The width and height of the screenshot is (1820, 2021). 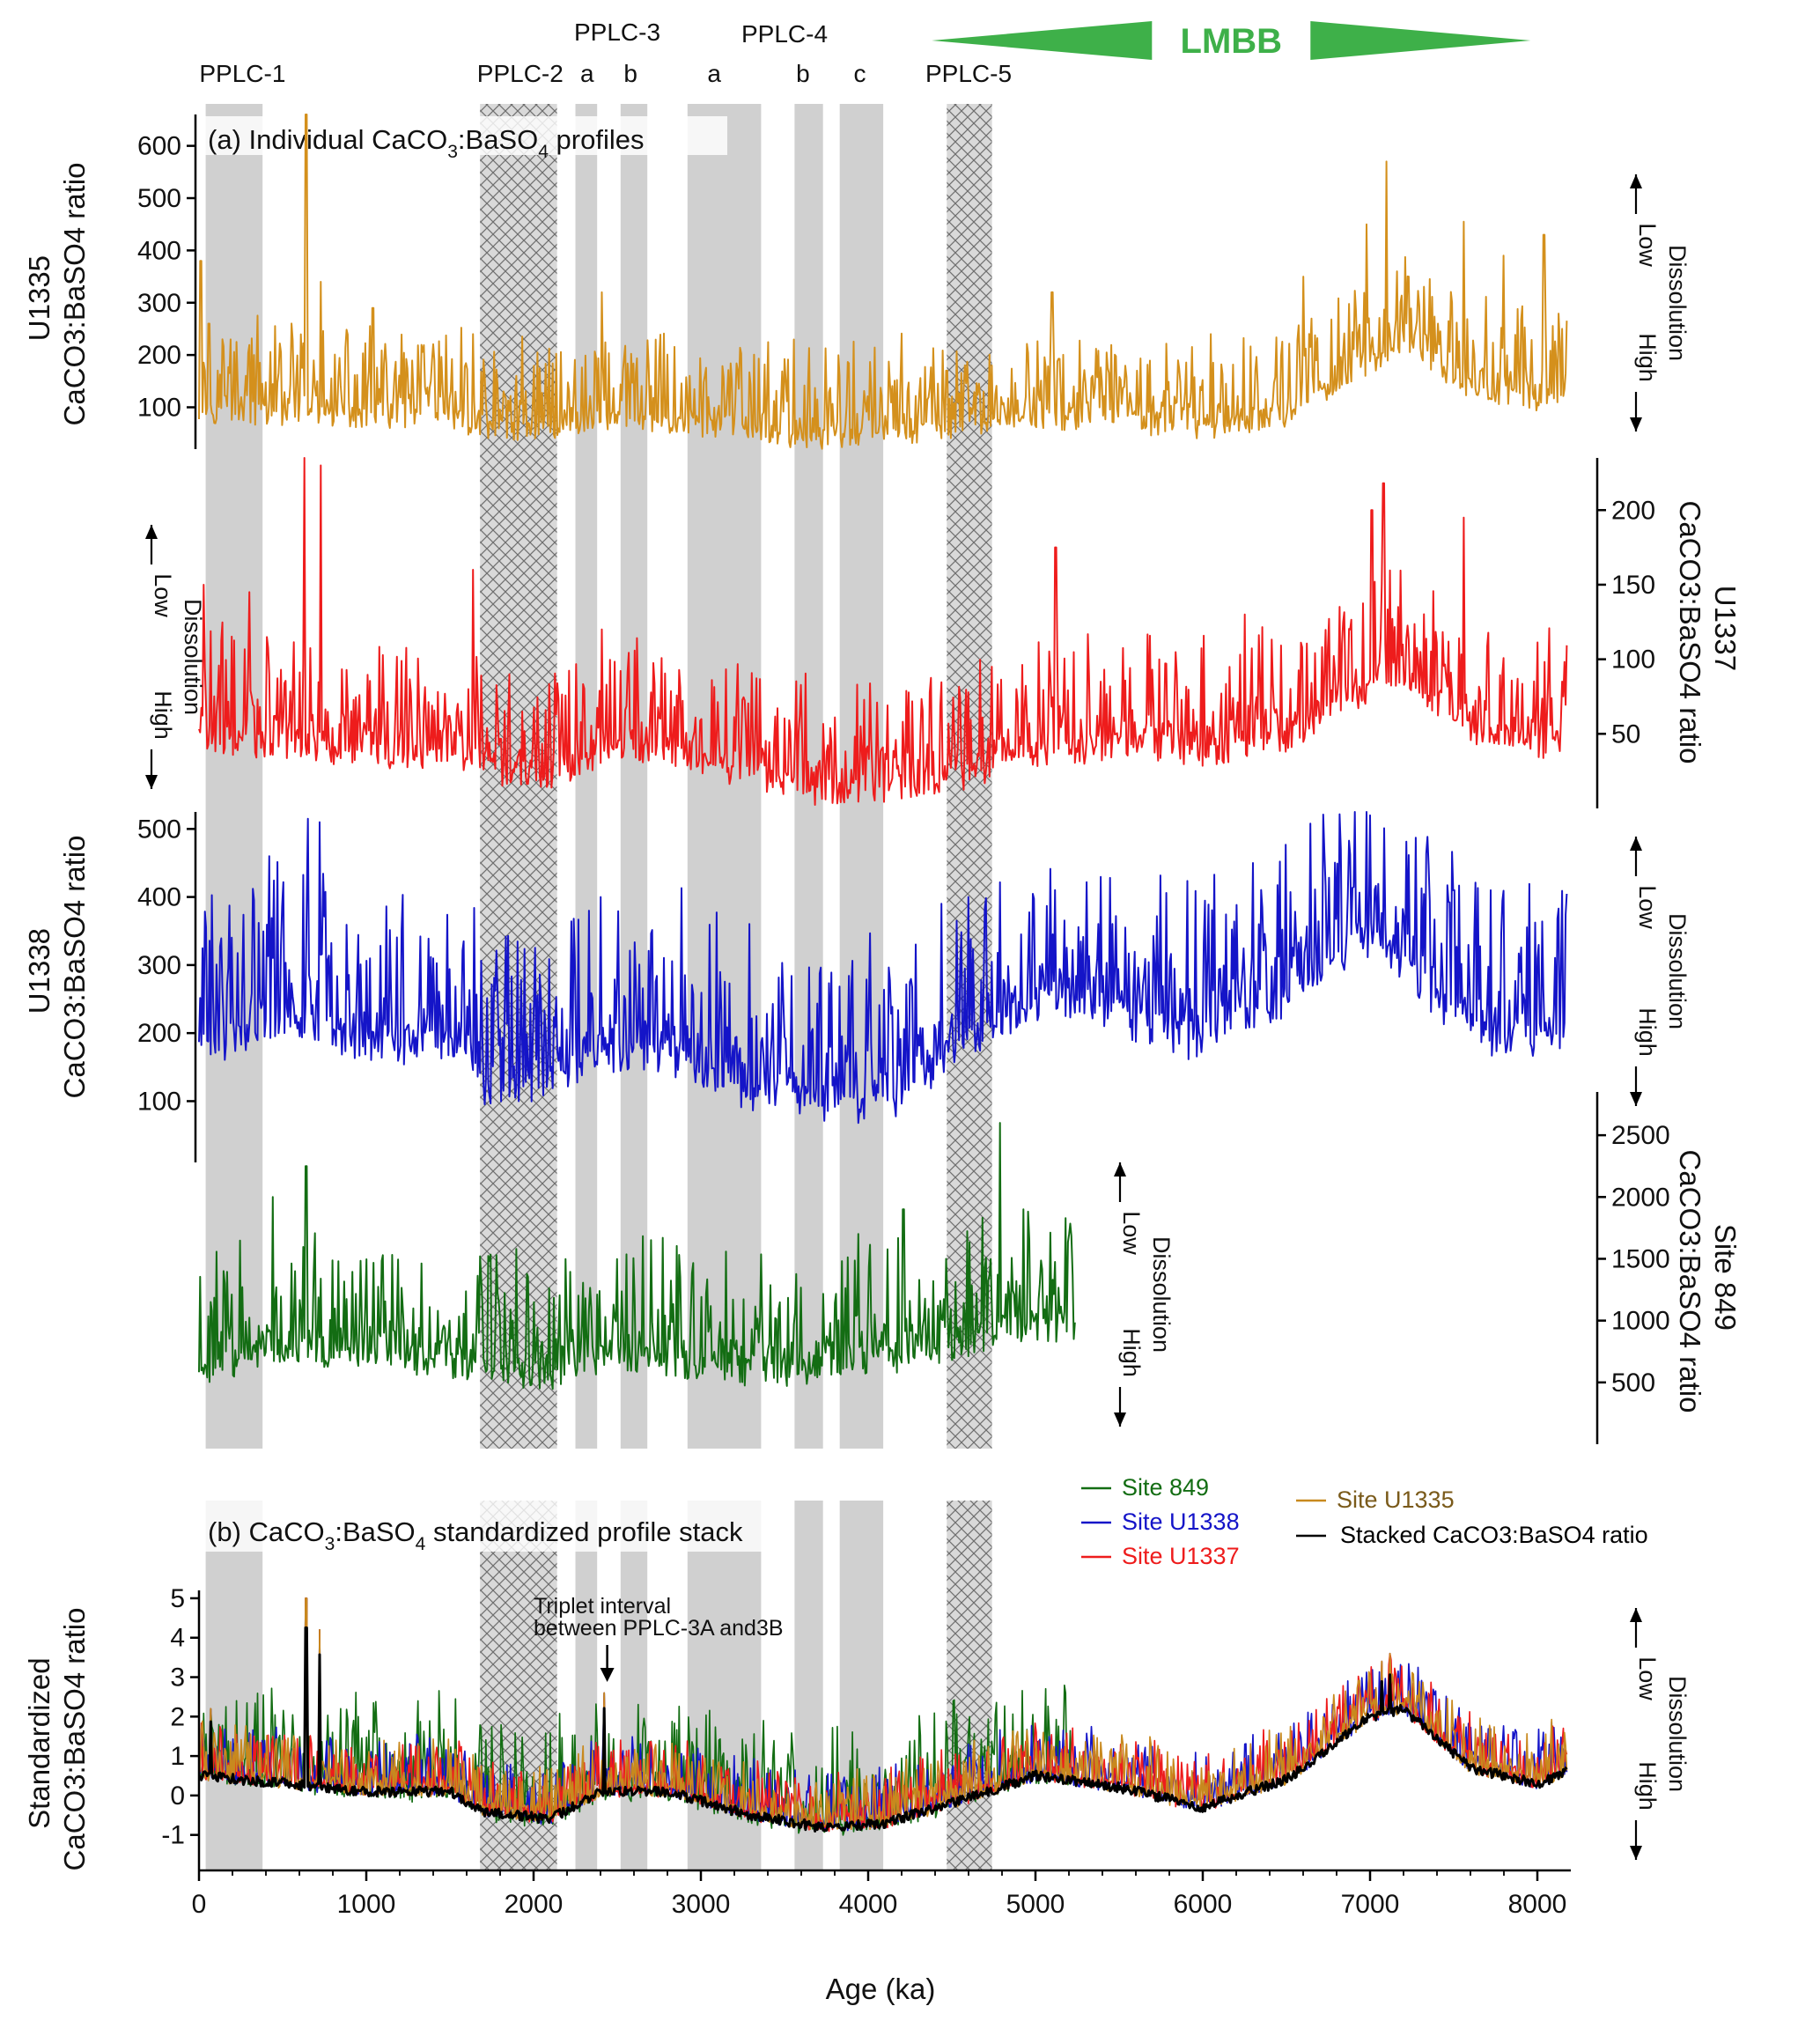 What do you see at coordinates (883, 282) in the screenshot?
I see `series-line-u1335` at bounding box center [883, 282].